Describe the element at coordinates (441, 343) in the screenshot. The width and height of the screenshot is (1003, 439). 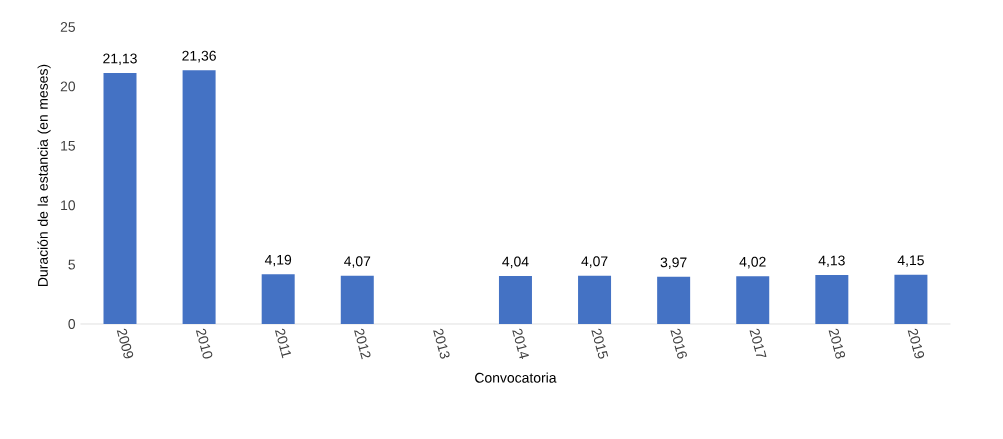
I see `x-tick-label: 2013` at that location.